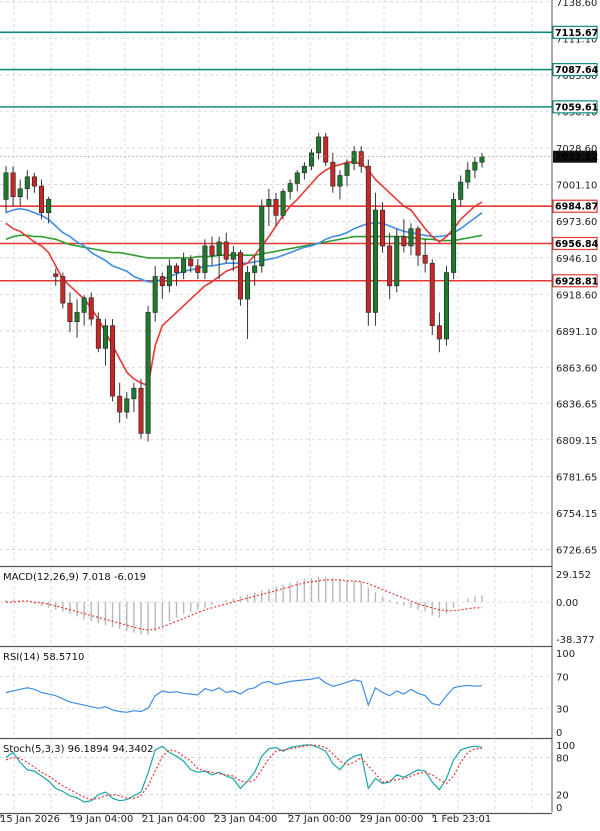 The image size is (600, 831). Describe the element at coordinates (576, 76) in the screenshot. I see `price-axis-label: 7083.60` at that location.